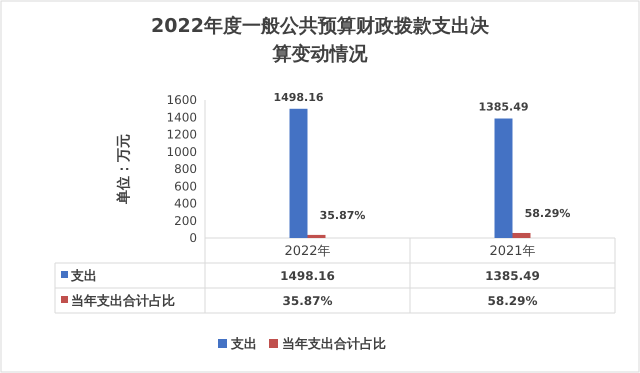 The image size is (640, 373). I want to click on text: 1385.49, so click(503, 107).